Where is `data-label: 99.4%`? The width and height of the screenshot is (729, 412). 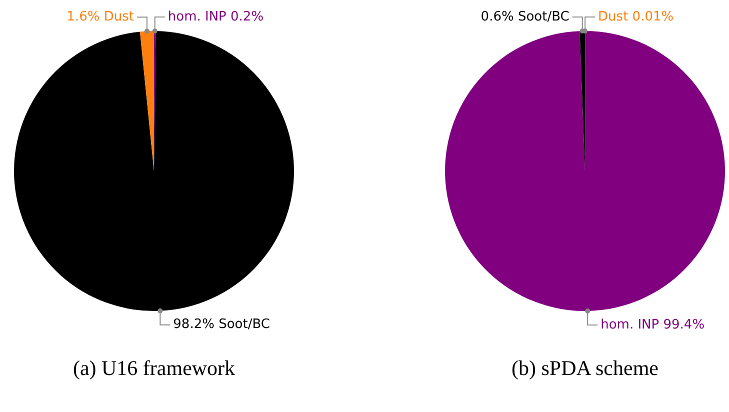 data-label: 99.4% is located at coordinates (684, 324).